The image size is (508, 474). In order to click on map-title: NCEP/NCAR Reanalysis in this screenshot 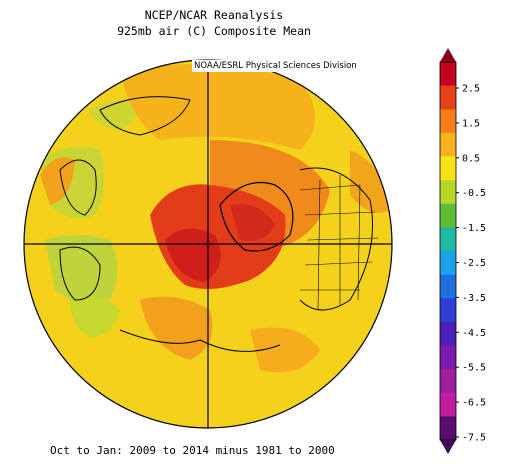, I will do `click(214, 15)`.